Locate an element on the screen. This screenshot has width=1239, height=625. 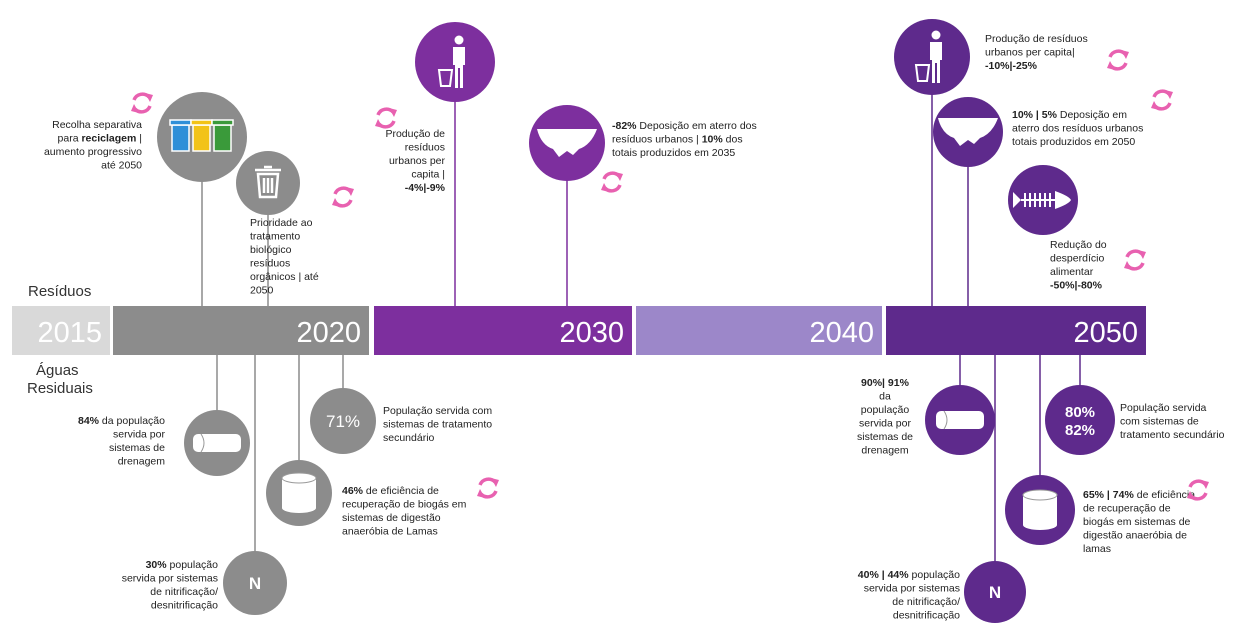
text-run: de eficiência de is located at coordinates (401, 491).